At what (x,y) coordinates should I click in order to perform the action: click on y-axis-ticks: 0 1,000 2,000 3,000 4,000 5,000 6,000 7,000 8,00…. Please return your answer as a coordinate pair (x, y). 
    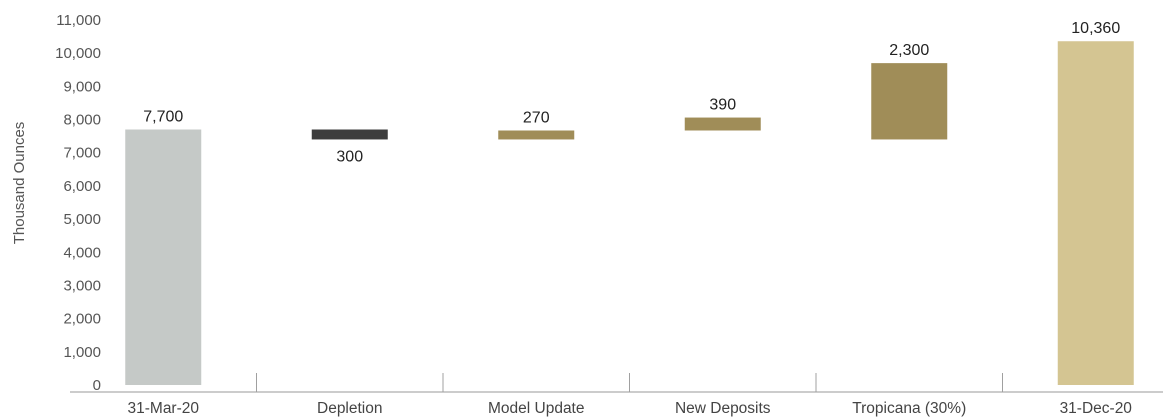
    Looking at the image, I should click on (78, 203).